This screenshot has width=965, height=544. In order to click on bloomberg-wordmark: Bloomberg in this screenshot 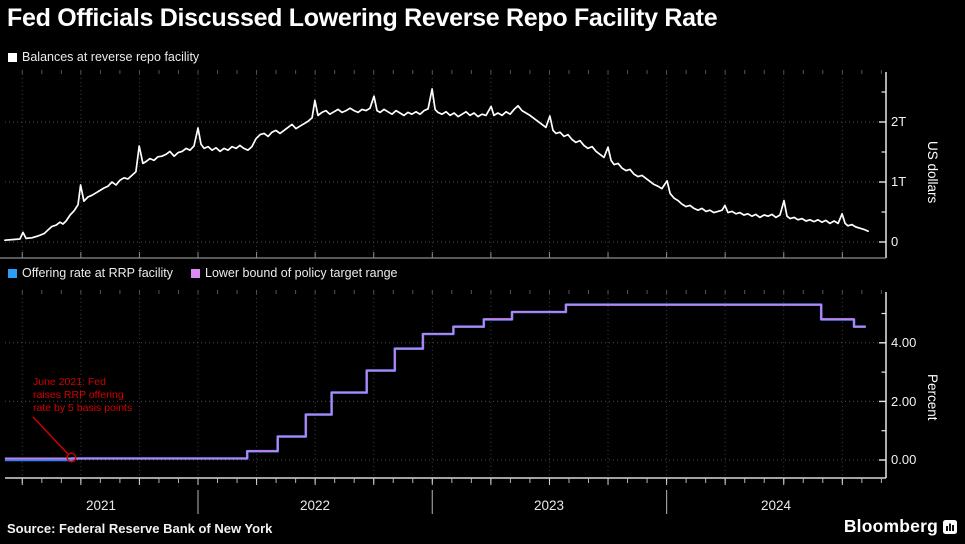, I will do `click(890, 526)`.